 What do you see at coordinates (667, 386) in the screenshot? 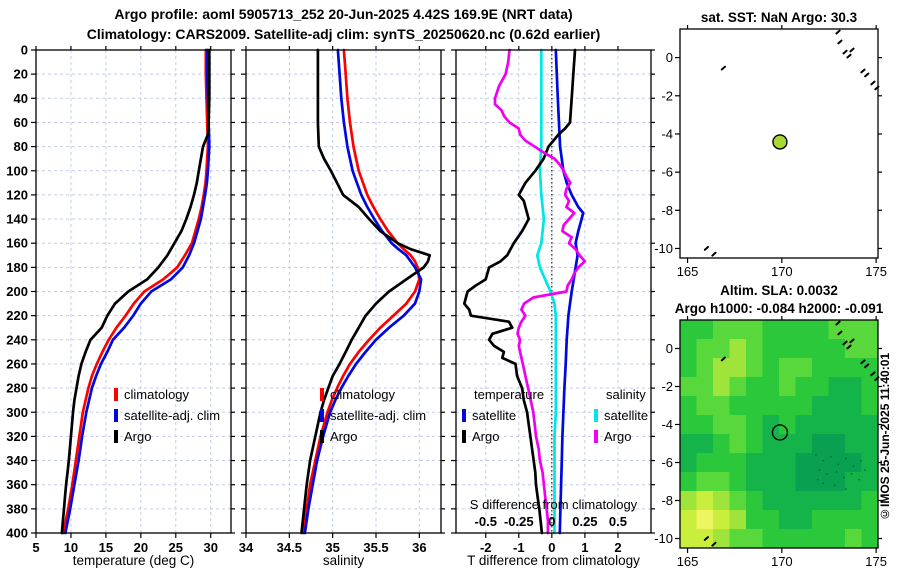
I see `lat-tick-label: -2` at bounding box center [667, 386].